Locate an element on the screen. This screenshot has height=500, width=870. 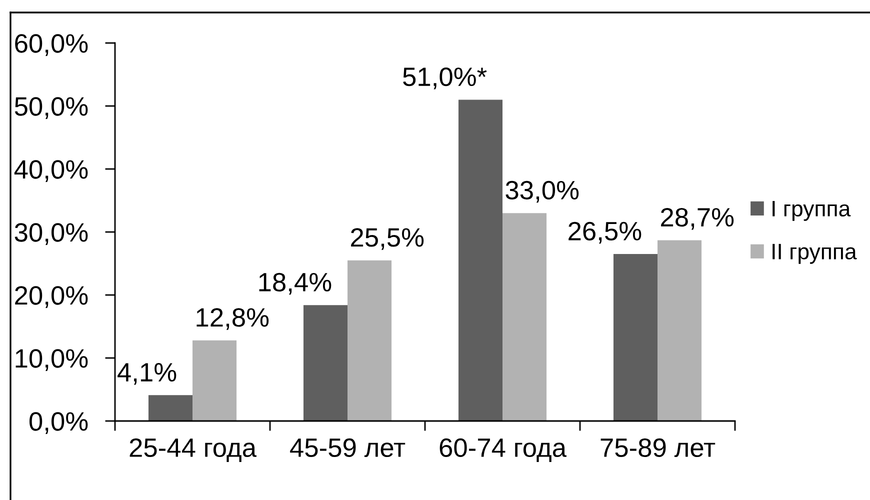
legend-label: I группа is located at coordinates (811, 210).